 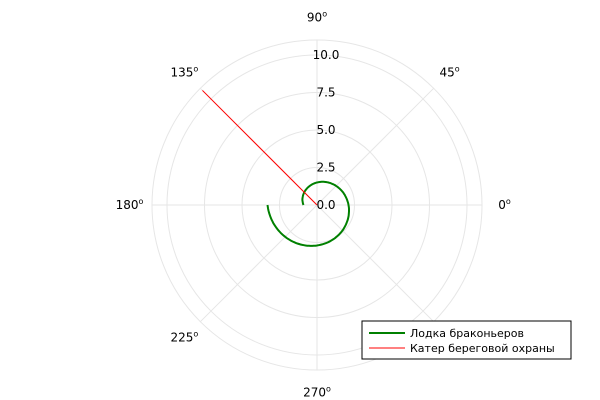 I want to click on angular-tick-label: 225o, so click(x=185, y=337).